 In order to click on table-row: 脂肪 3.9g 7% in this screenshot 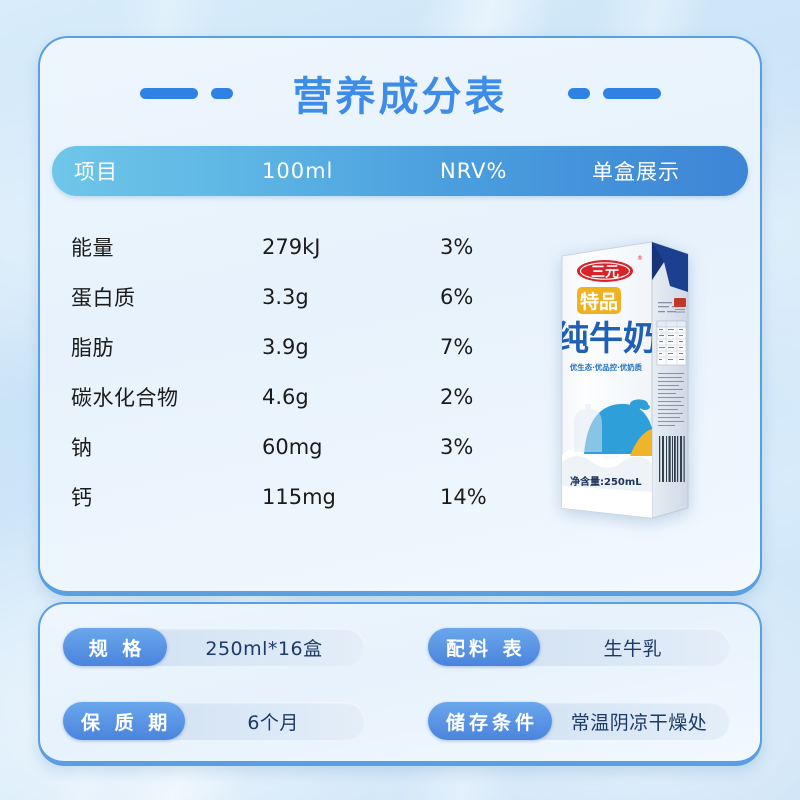, I will do `click(282, 347)`.